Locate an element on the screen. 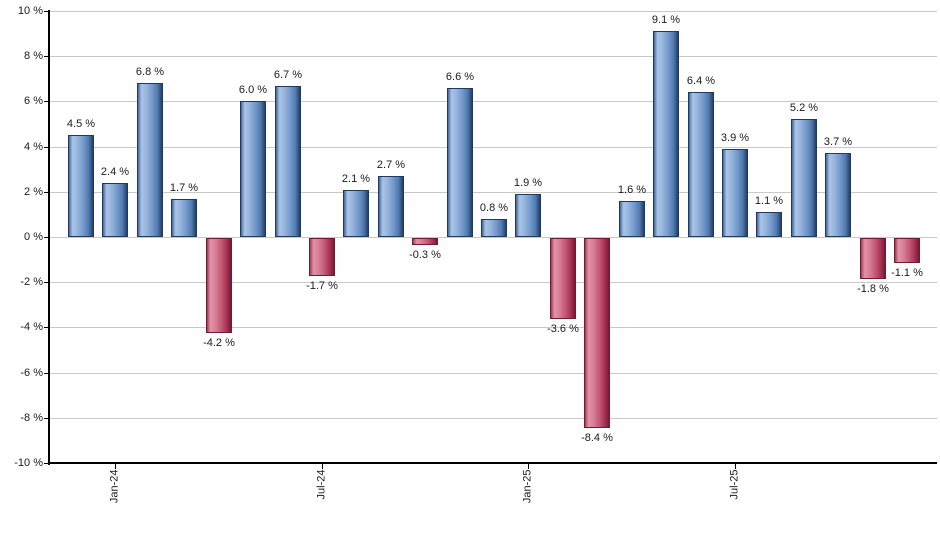  x-axis-tick-label: Jan-25 is located at coordinates (527, 486).